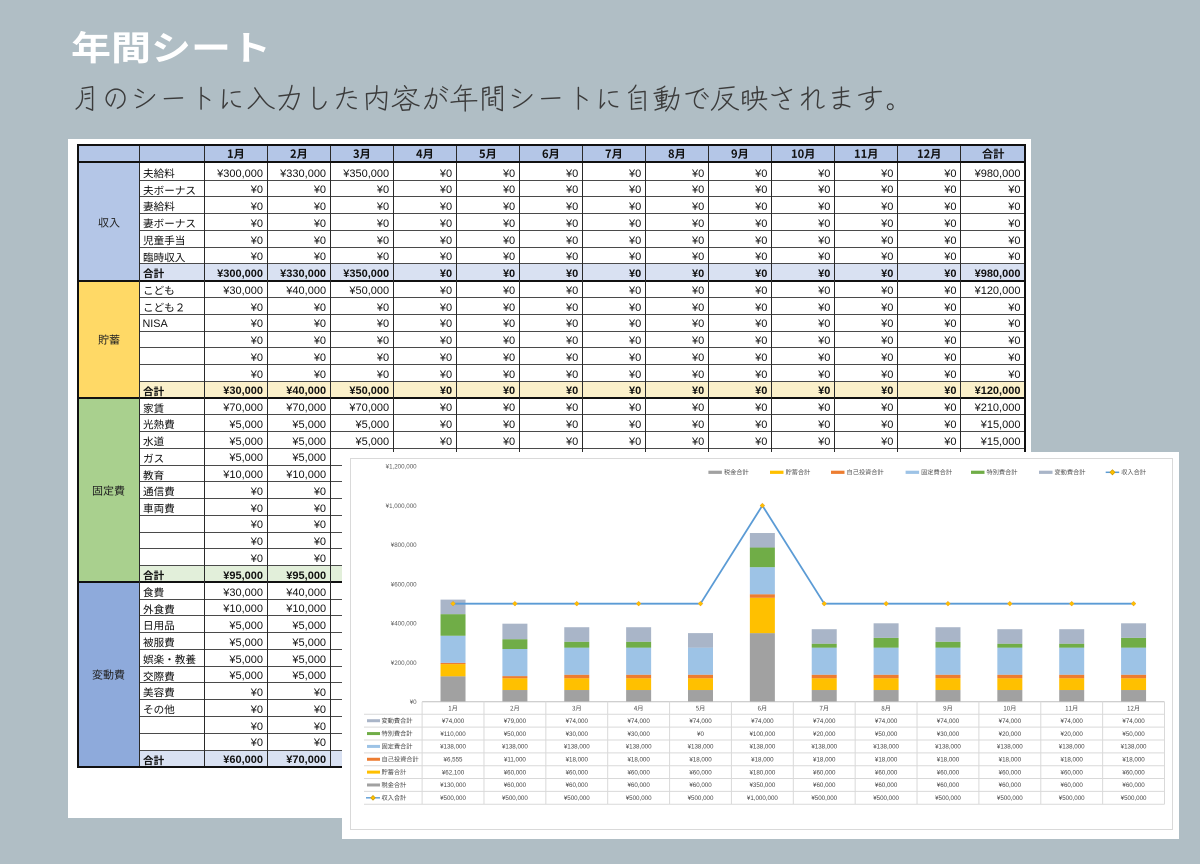 The image size is (1200, 864). What do you see at coordinates (453, 734) in the screenshot?
I see `svg-text: ¥110,000` at bounding box center [453, 734].